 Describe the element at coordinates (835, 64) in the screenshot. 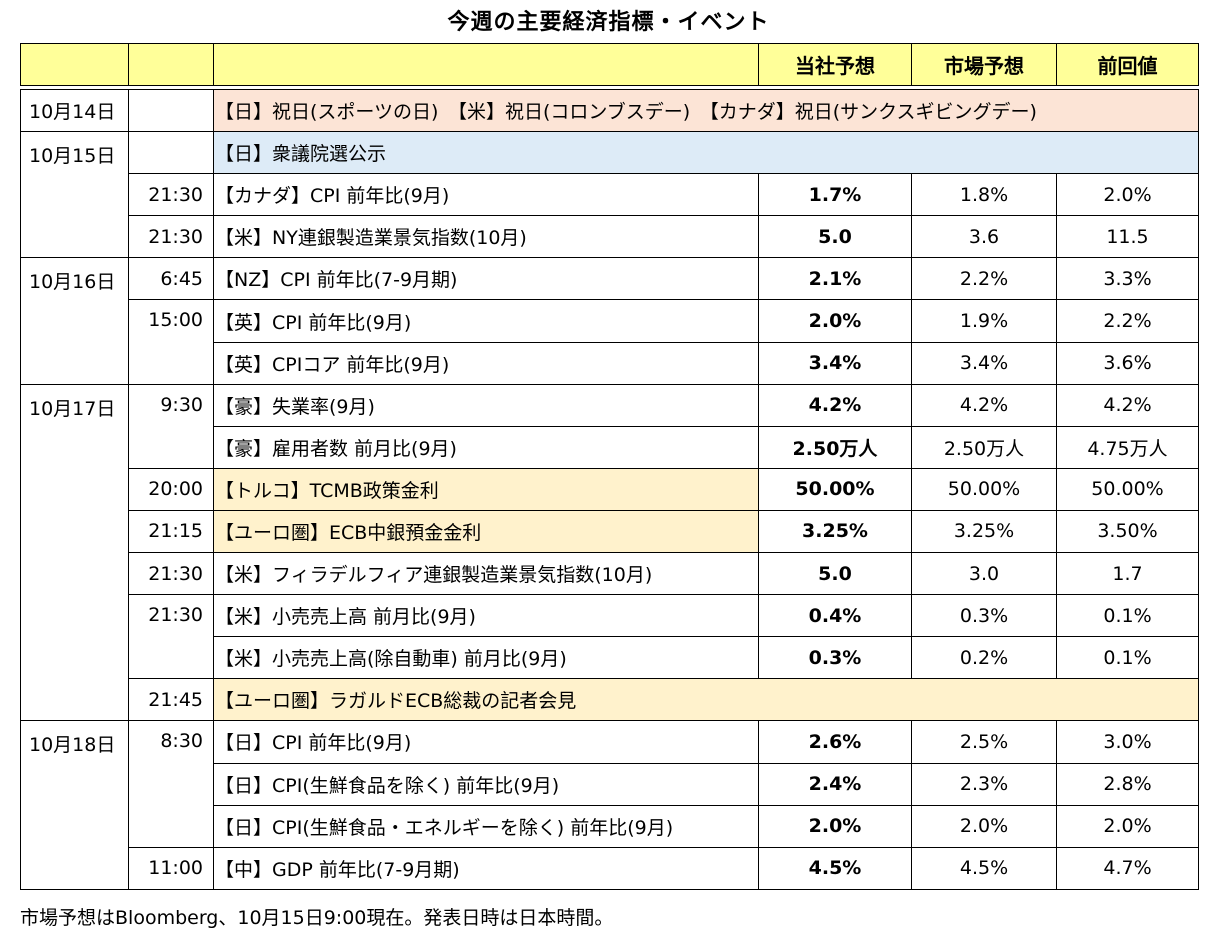

I see `header-own-forecast: 当社予想` at that location.